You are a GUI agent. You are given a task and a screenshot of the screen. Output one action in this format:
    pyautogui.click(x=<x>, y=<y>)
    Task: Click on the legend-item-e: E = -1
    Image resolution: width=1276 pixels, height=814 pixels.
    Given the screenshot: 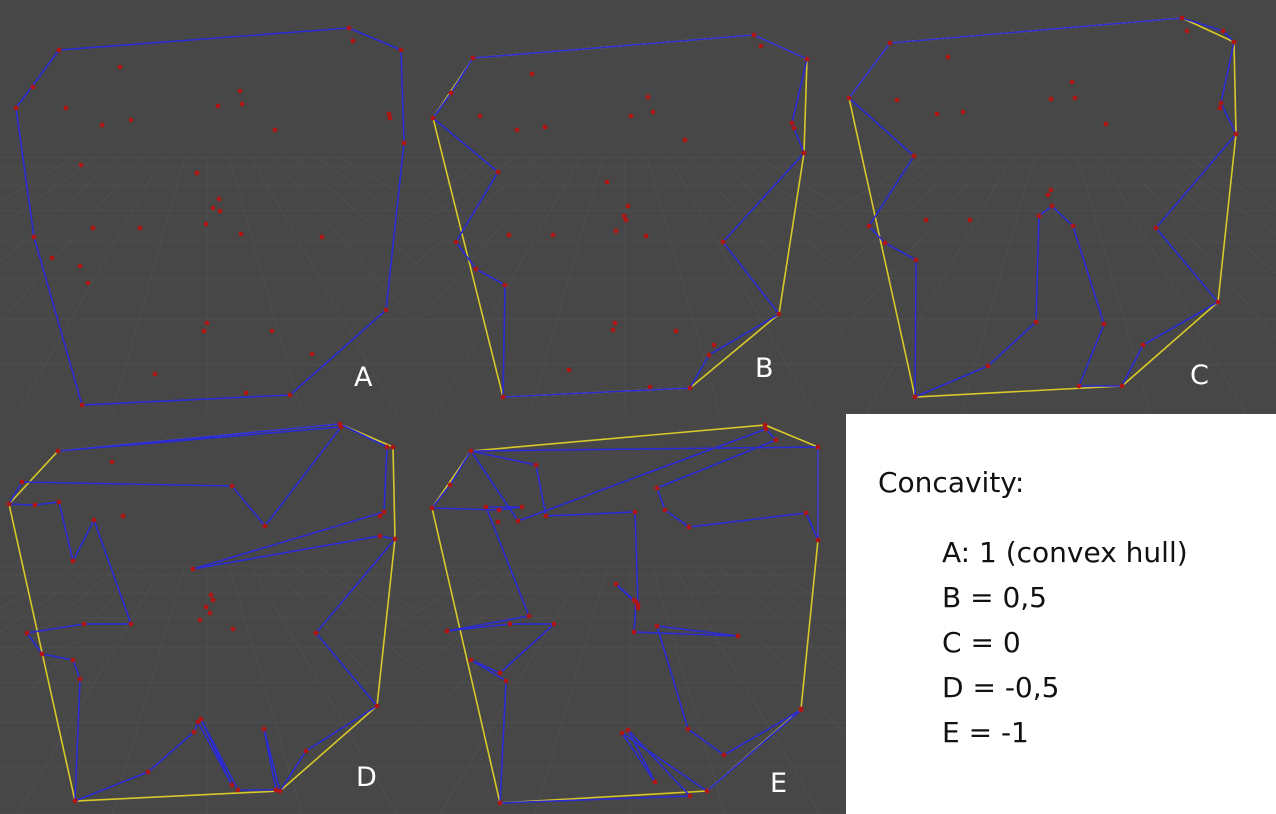 What is the action you would take?
    pyautogui.click(x=985, y=732)
    